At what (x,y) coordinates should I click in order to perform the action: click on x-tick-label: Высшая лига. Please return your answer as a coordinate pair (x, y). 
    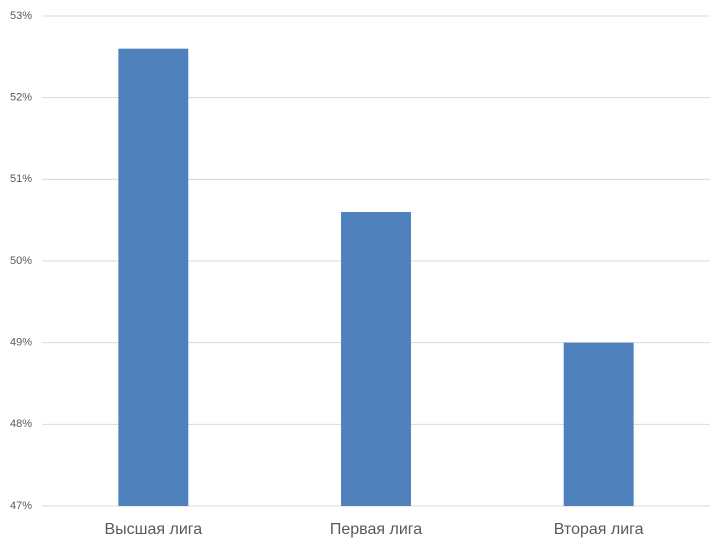
    Looking at the image, I should click on (153, 529).